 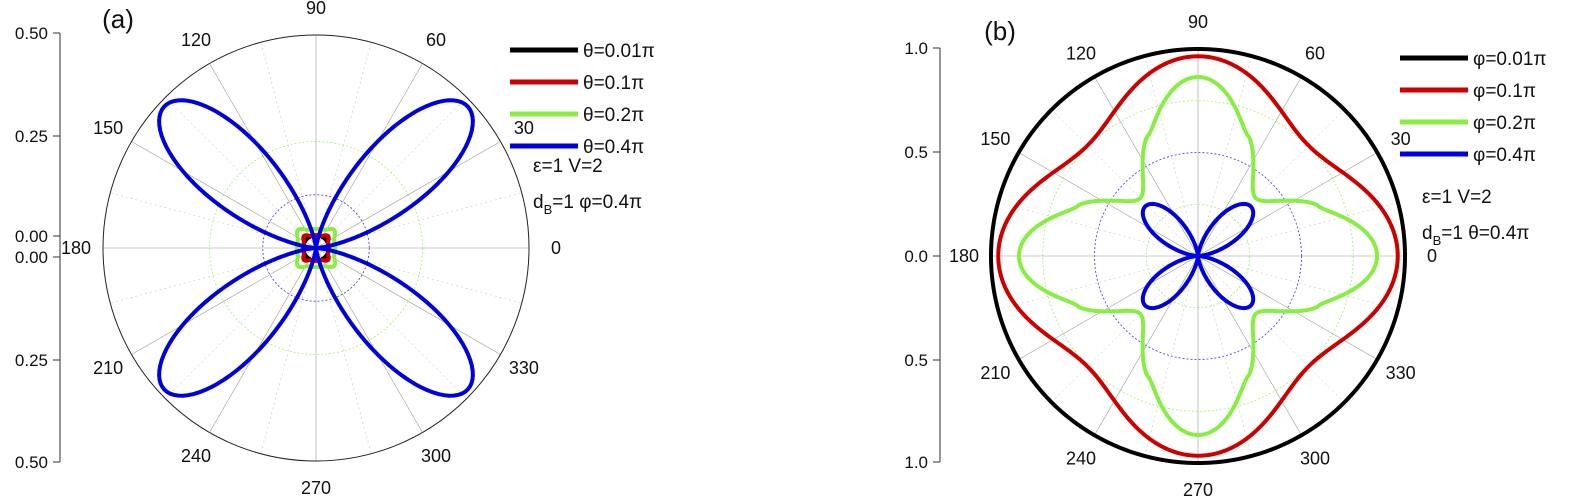 I want to click on legend-label: θ=0.4π, so click(x=613, y=147).